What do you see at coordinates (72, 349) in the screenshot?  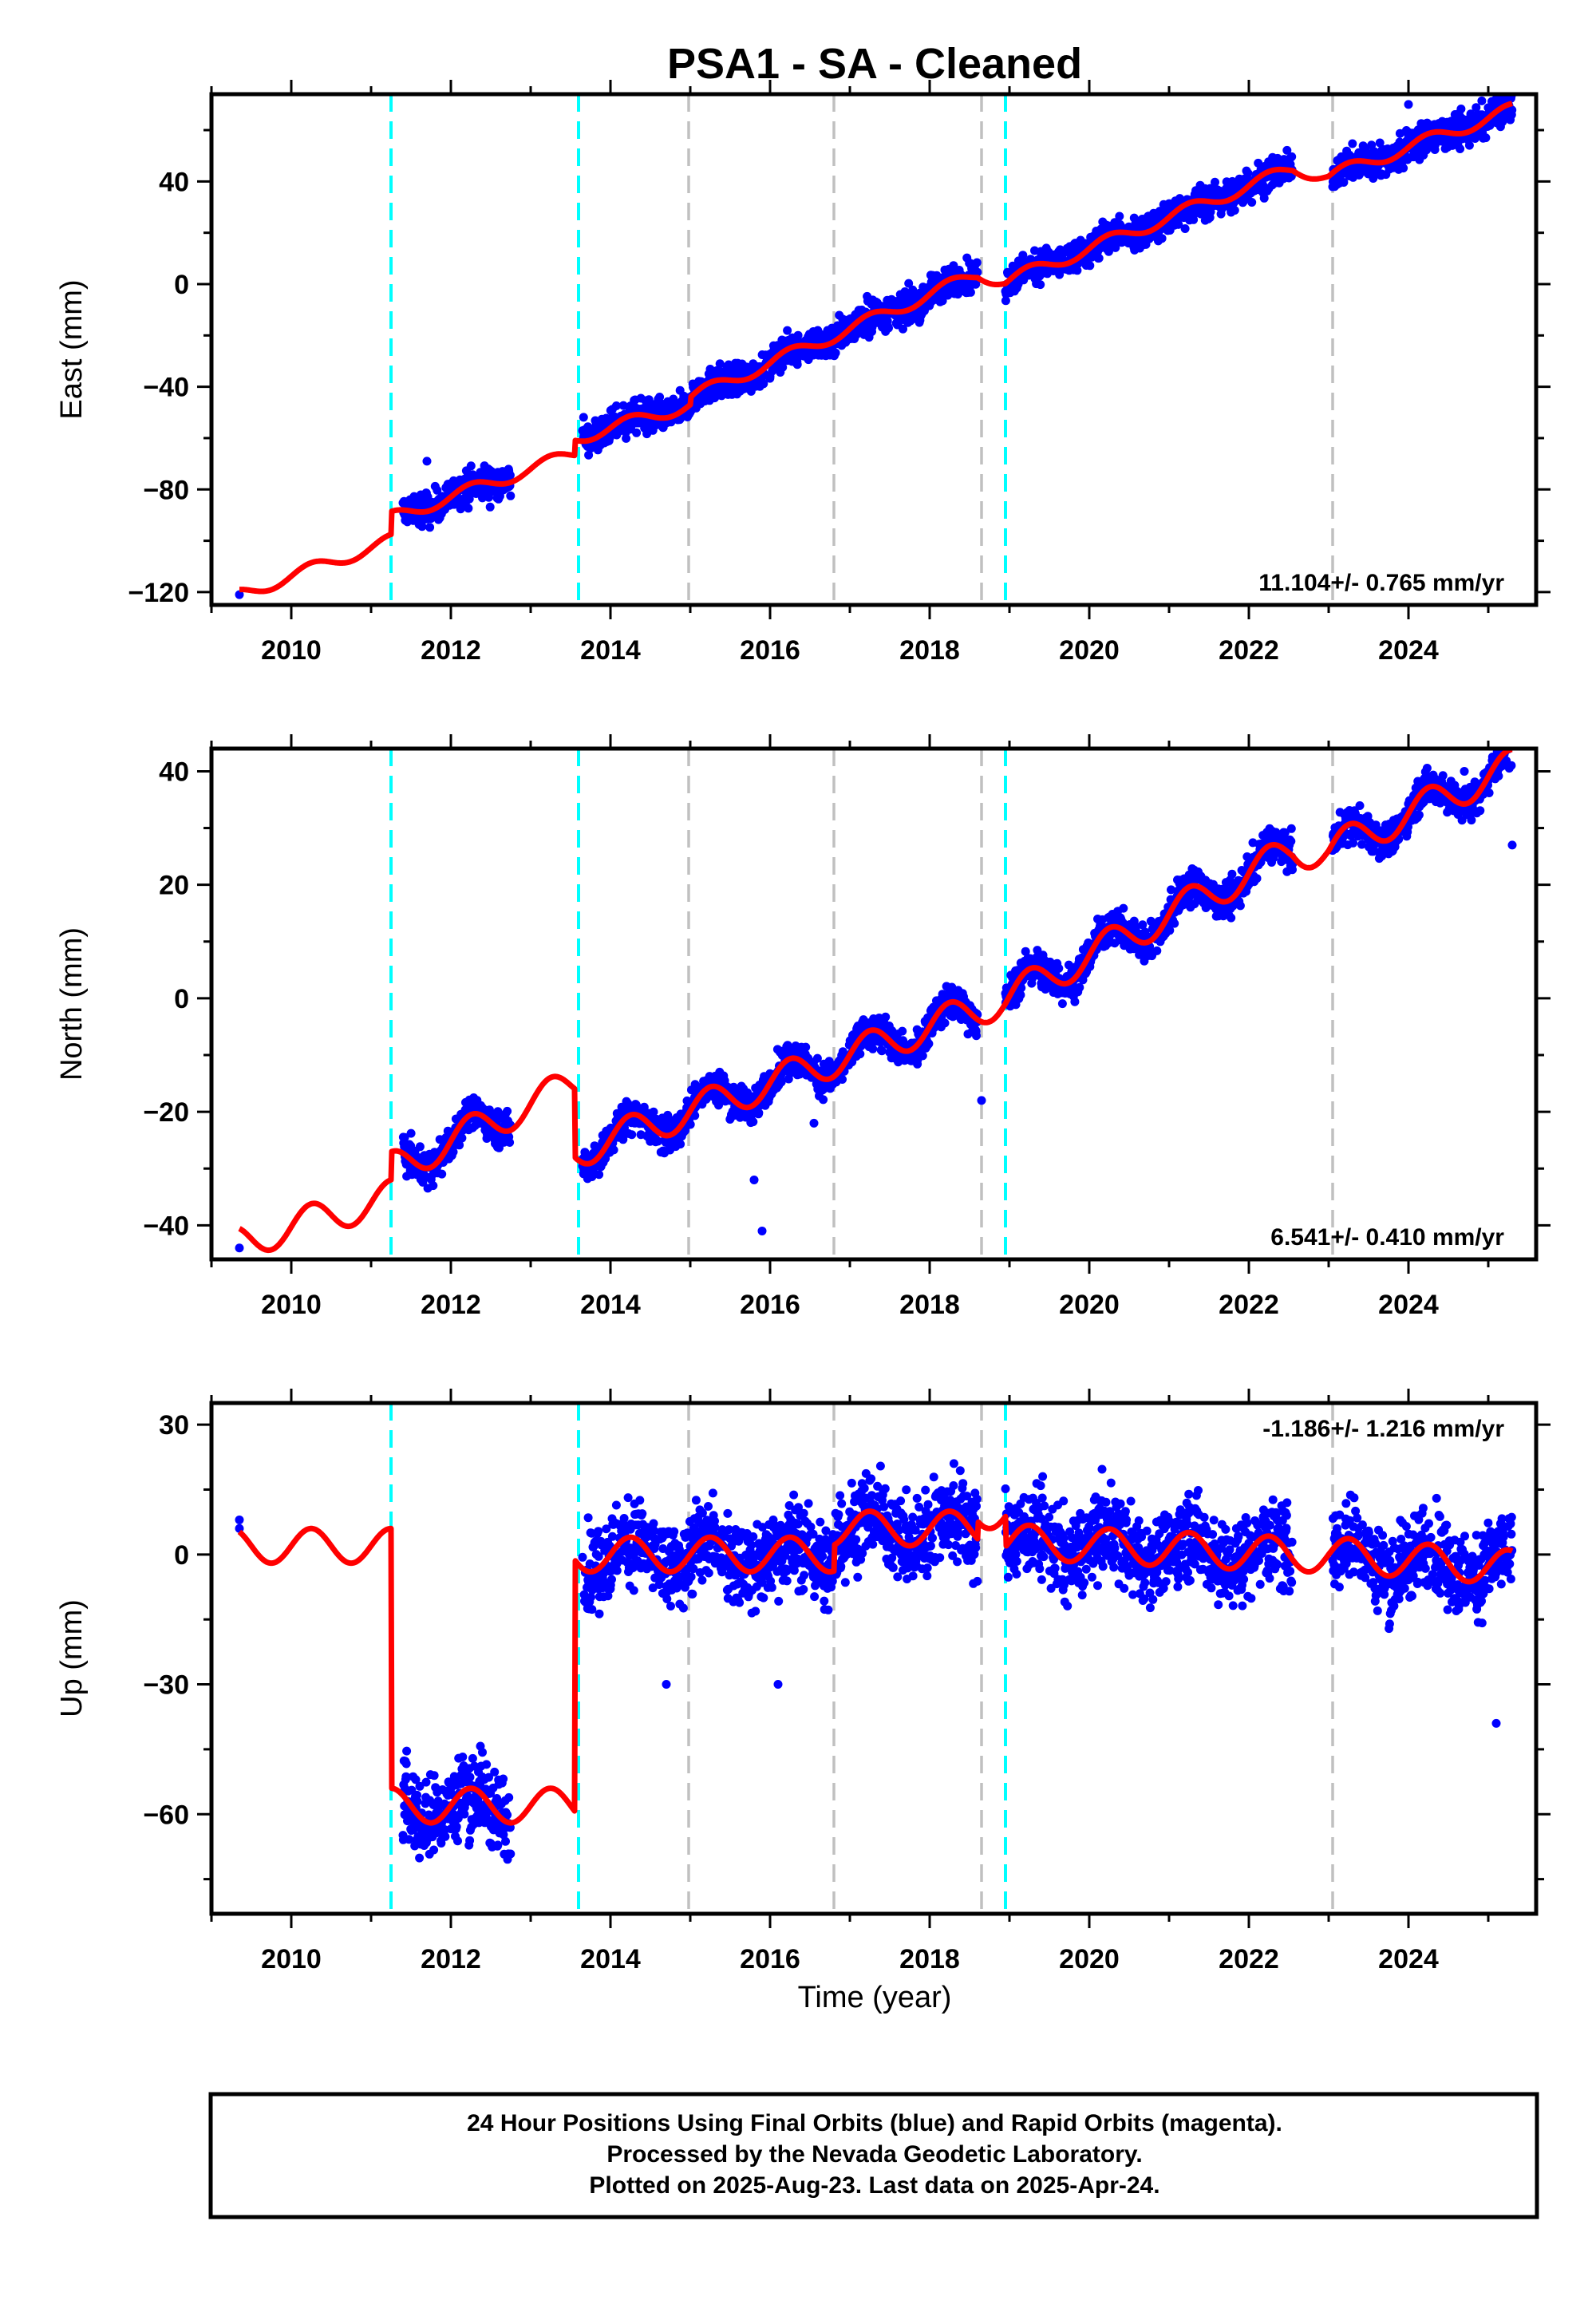 I see `y-axis-label: East (mm)` at bounding box center [72, 349].